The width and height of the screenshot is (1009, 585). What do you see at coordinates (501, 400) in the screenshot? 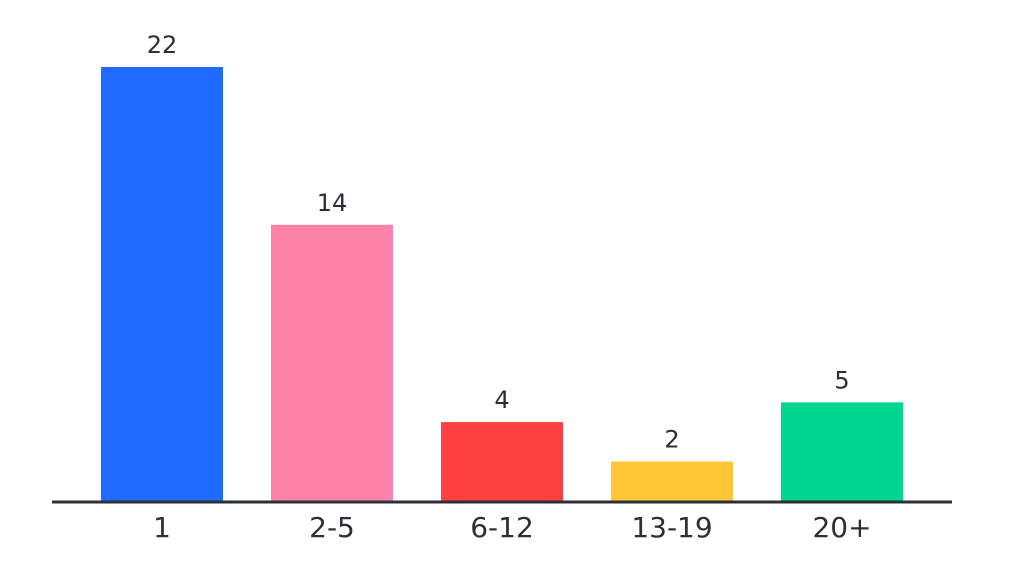
I see `value-label: 4` at bounding box center [501, 400].